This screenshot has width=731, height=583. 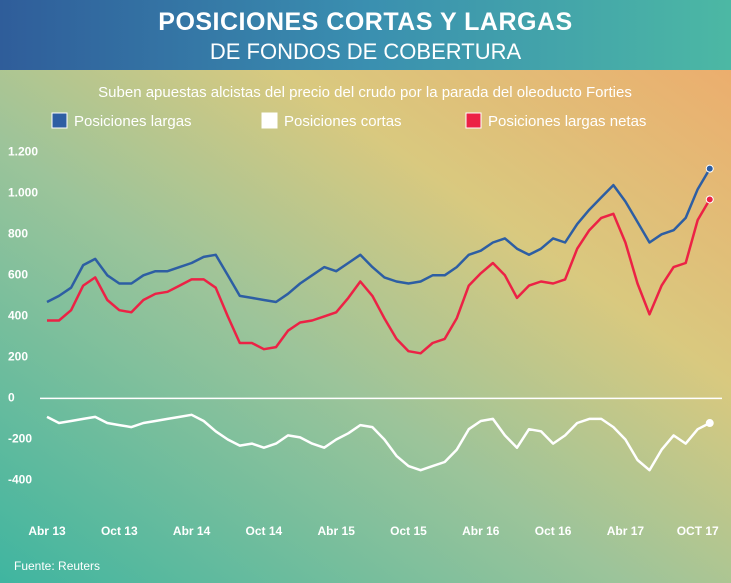 What do you see at coordinates (553, 531) in the screenshot?
I see `x-tick-label: Oct 16` at bounding box center [553, 531].